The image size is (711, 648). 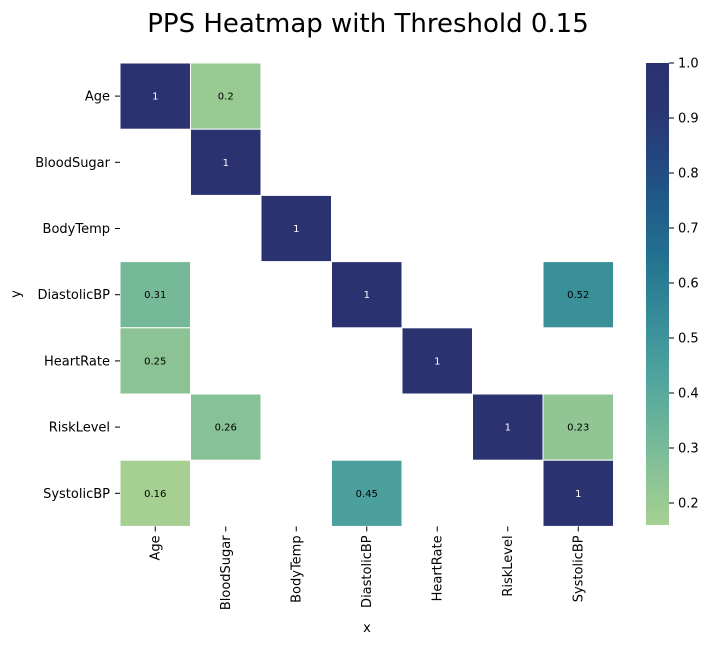 What do you see at coordinates (367, 628) in the screenshot?
I see `x-axis-label: x` at bounding box center [367, 628].